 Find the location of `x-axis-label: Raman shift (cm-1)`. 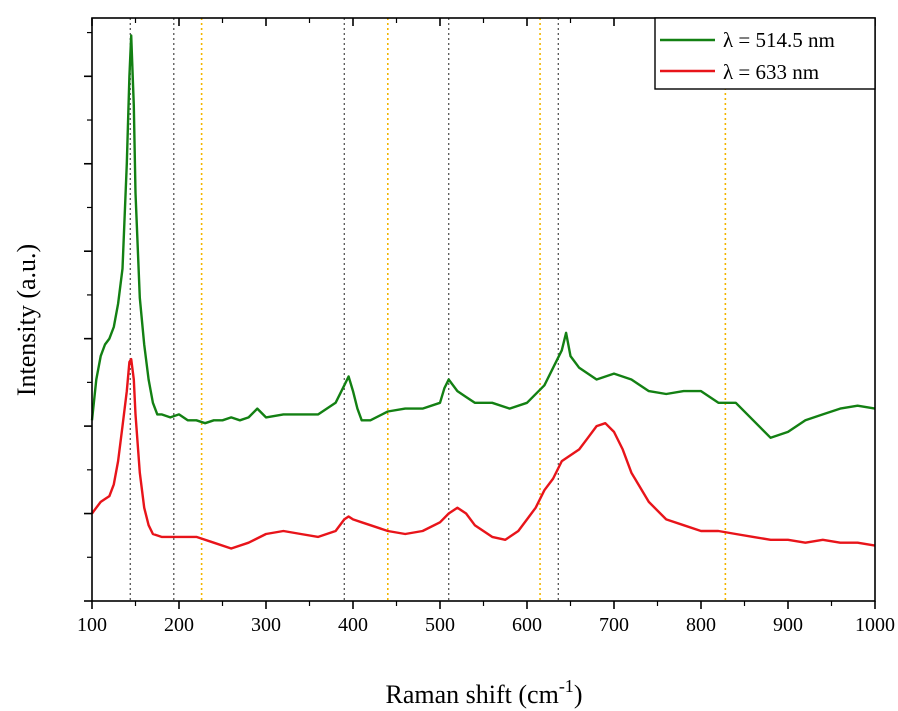

x-axis-label: Raman shift (cm-1) is located at coordinates (484, 692).